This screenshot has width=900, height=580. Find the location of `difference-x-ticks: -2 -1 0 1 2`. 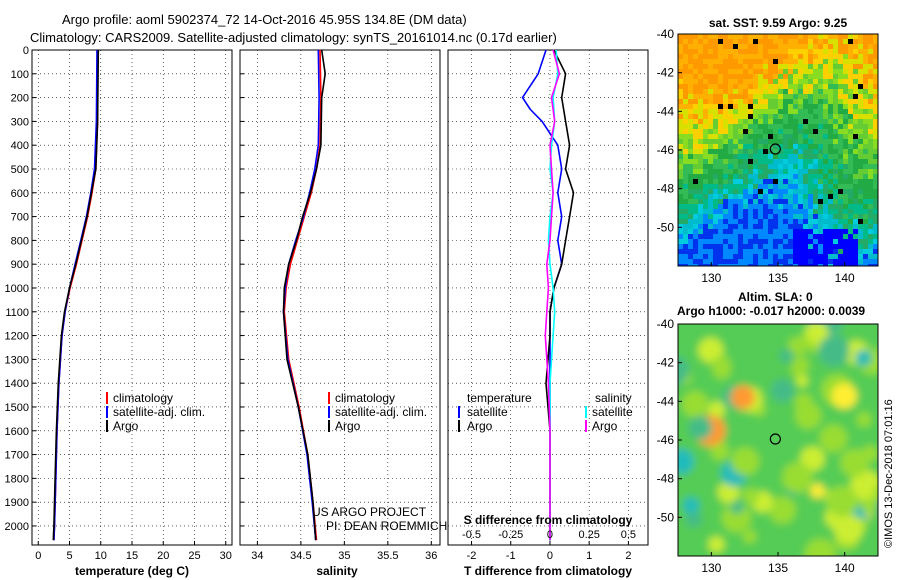

difference-x-ticks: -2 -1 0 1 2 is located at coordinates (549, 551).